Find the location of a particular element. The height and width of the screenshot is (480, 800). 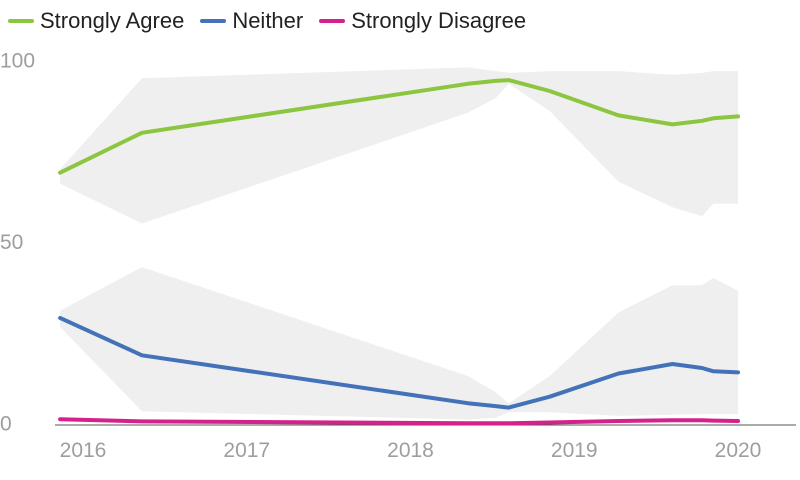

legend-swatch-strongly-agree is located at coordinates (21, 21).